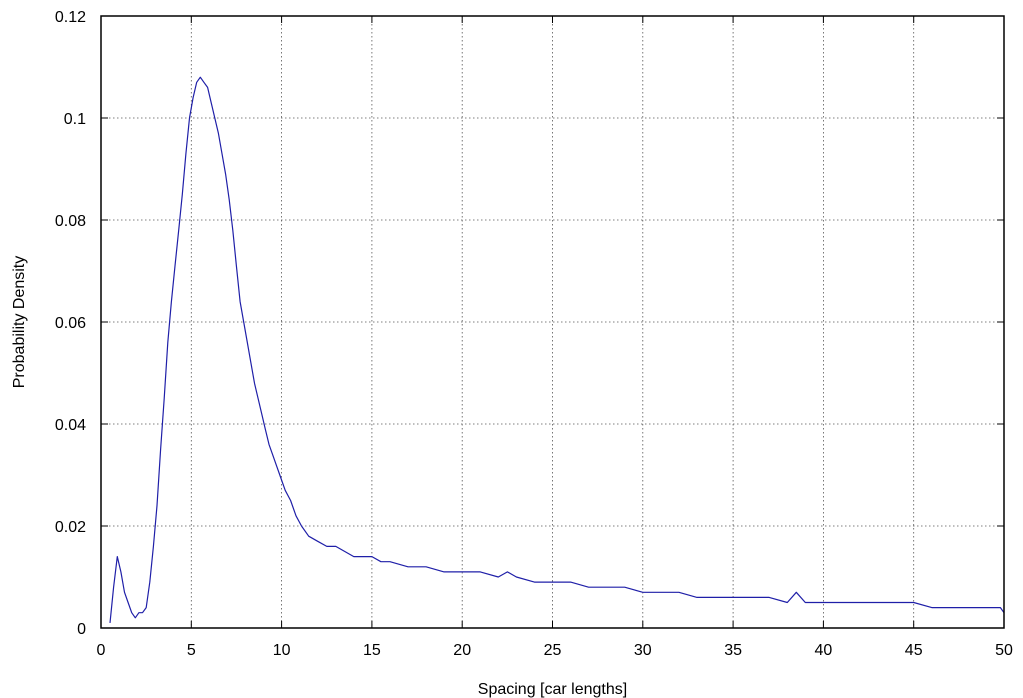 Image resolution: width=1023 pixels, height=698 pixels. What do you see at coordinates (70, 17) in the screenshot?
I see `y-tick-label: 0.12` at bounding box center [70, 17].